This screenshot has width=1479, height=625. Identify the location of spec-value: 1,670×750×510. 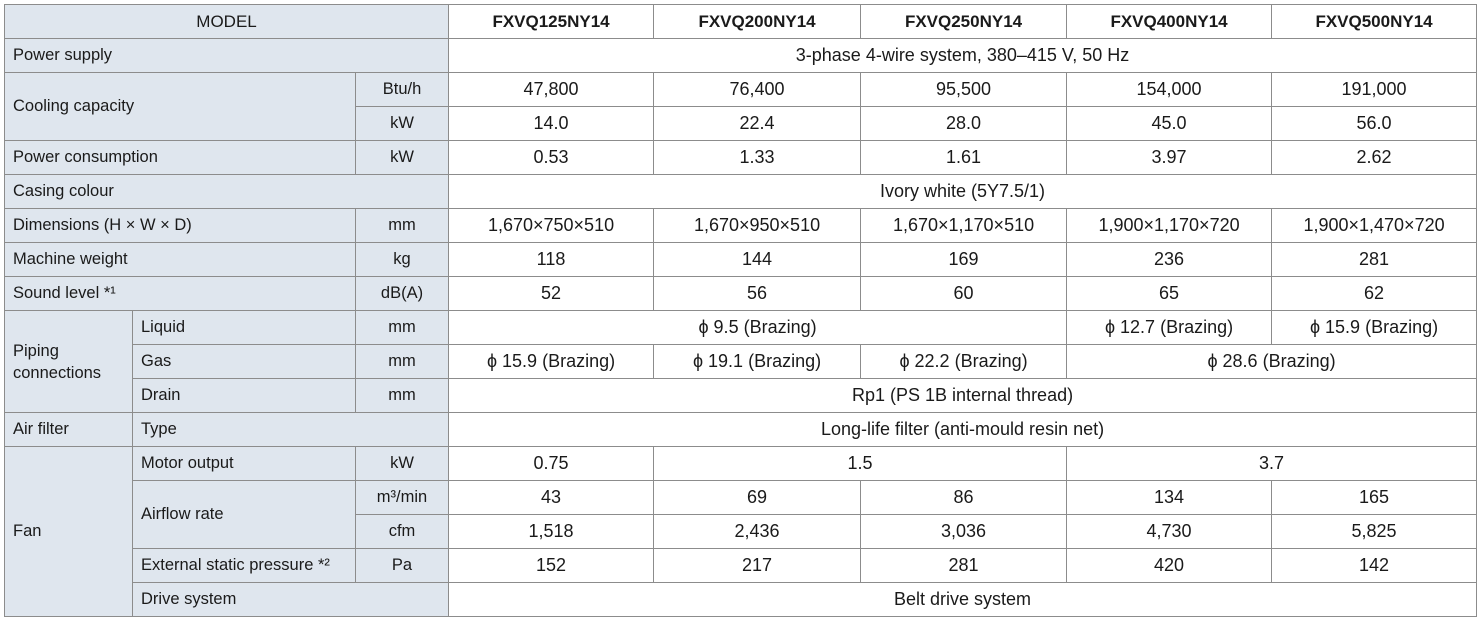
(551, 225).